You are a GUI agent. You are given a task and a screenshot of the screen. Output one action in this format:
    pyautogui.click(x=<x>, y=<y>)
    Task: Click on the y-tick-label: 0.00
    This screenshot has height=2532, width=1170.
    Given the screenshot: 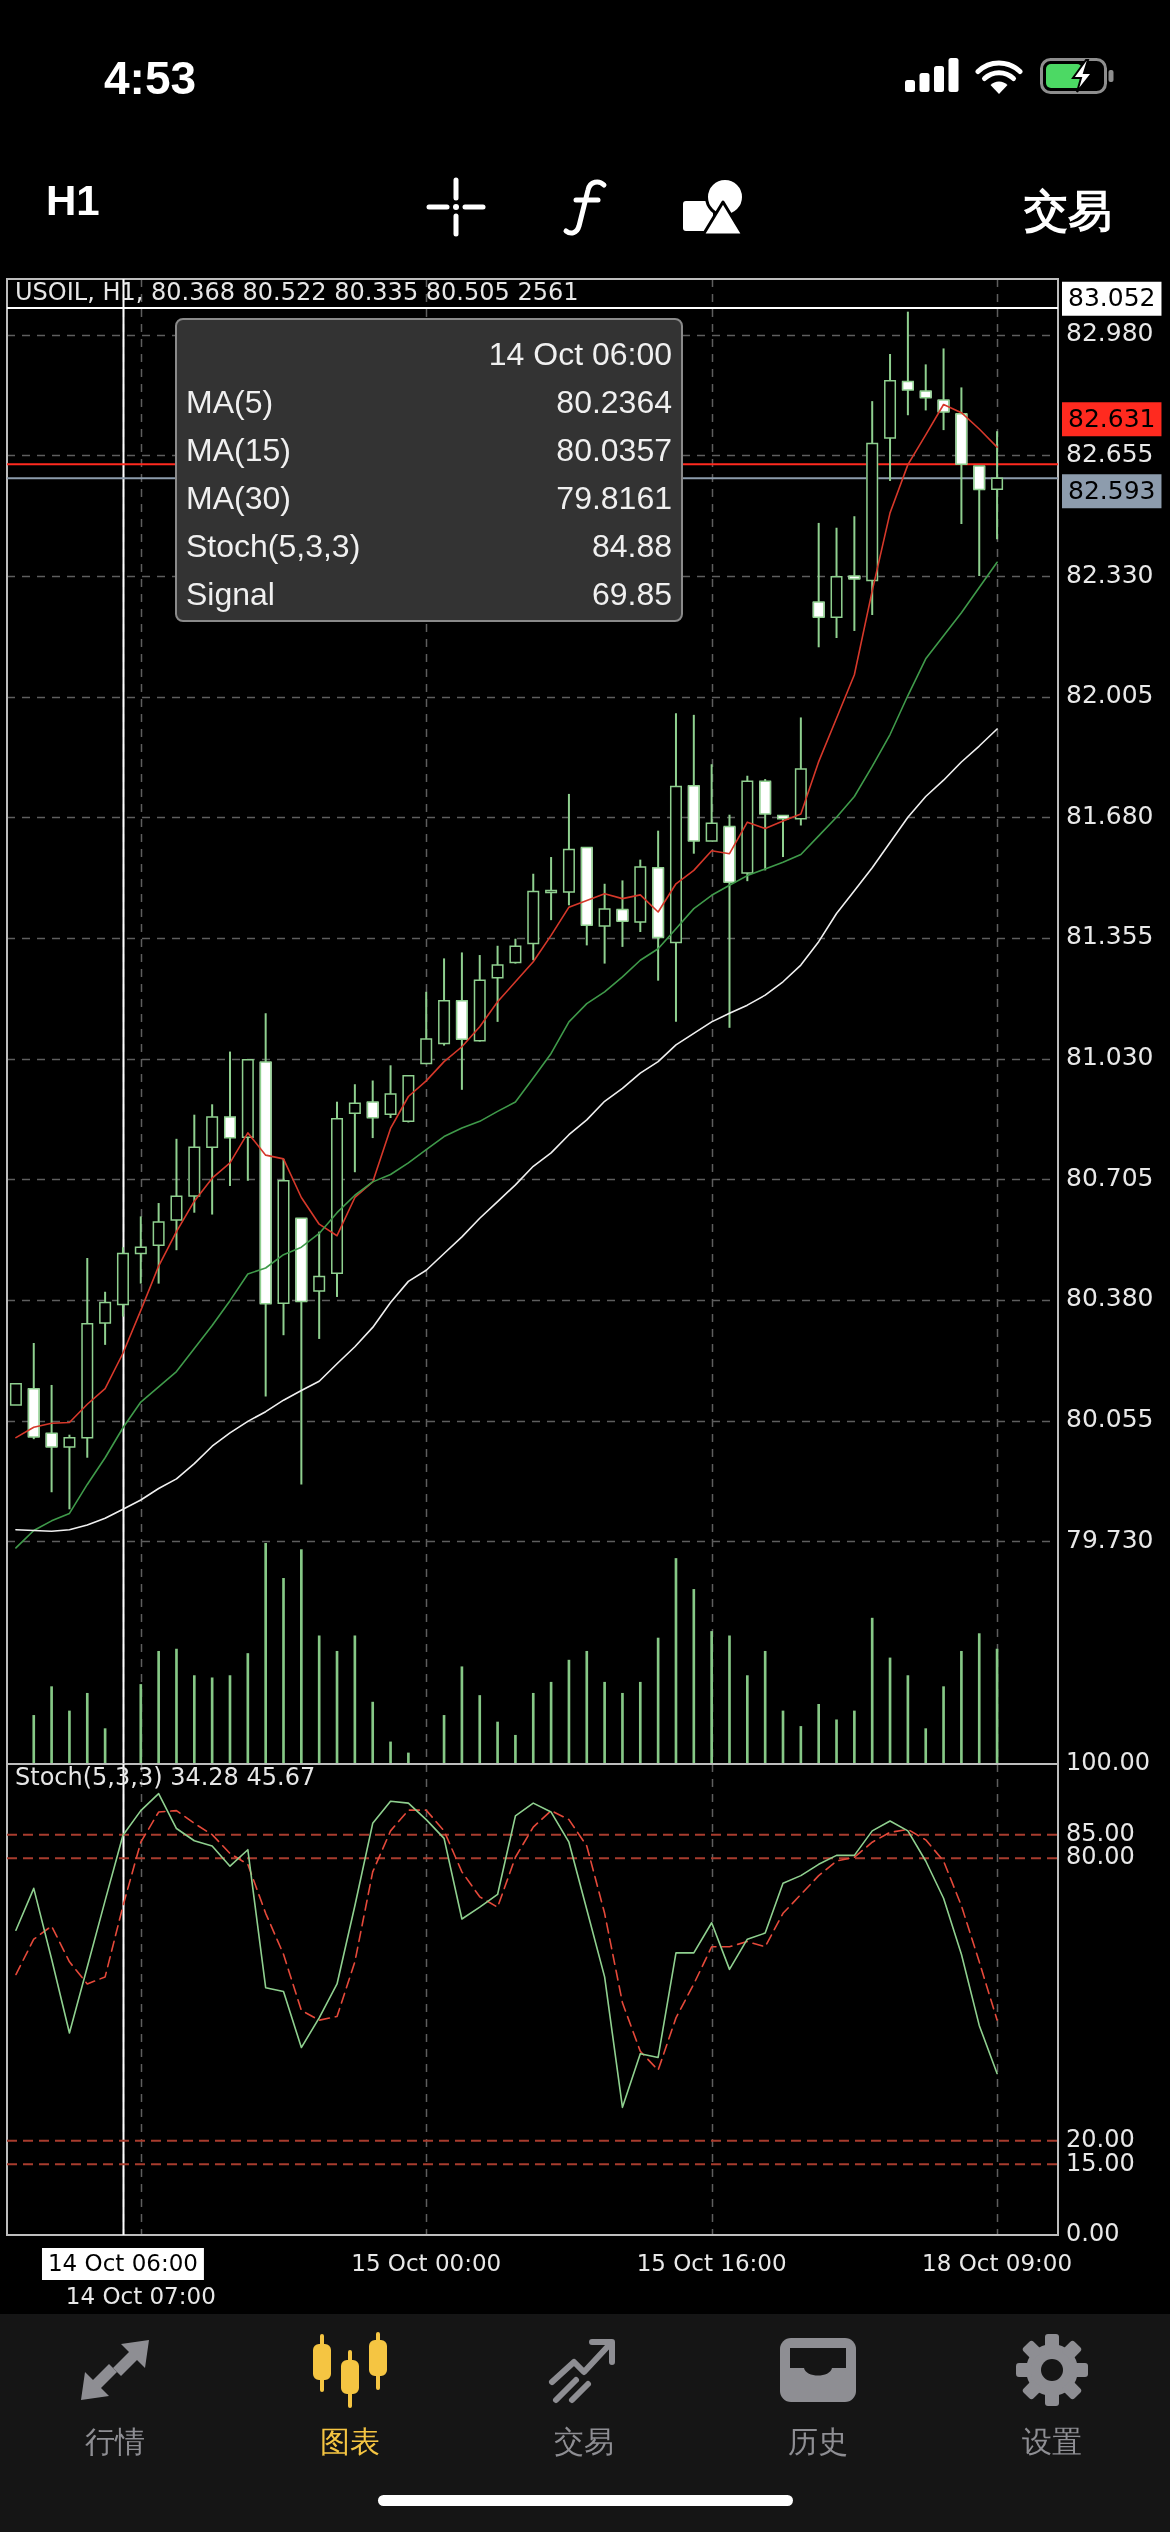 What is the action you would take?
    pyautogui.click(x=1093, y=2233)
    